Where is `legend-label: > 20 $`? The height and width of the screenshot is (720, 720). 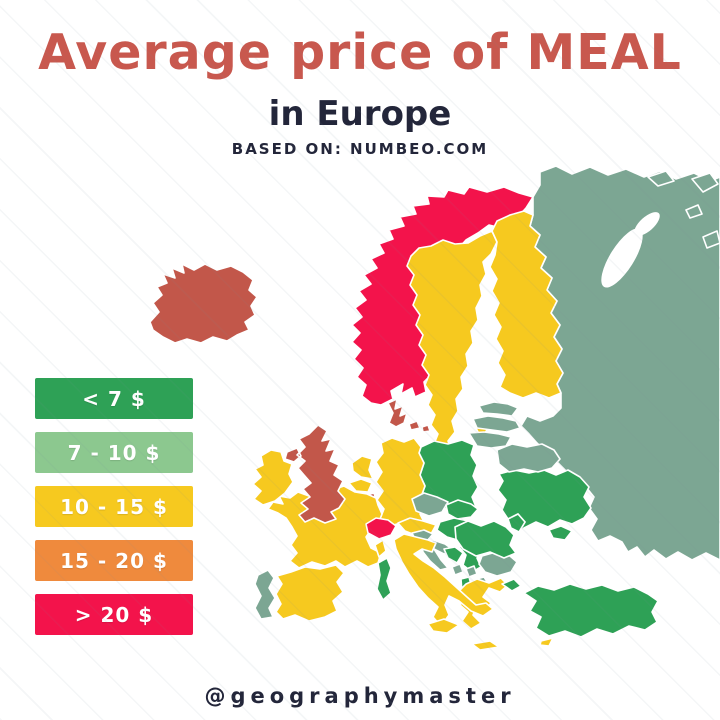 legend-label: > 20 $ is located at coordinates (114, 614).